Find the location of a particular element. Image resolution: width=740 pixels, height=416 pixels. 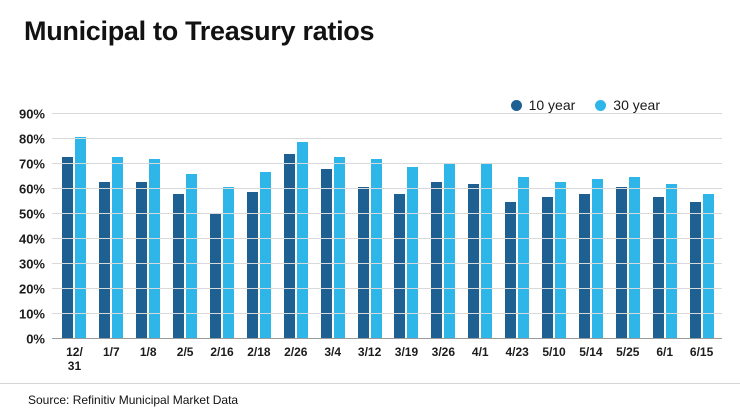

bar-group: 3/12 is located at coordinates (369, 259).